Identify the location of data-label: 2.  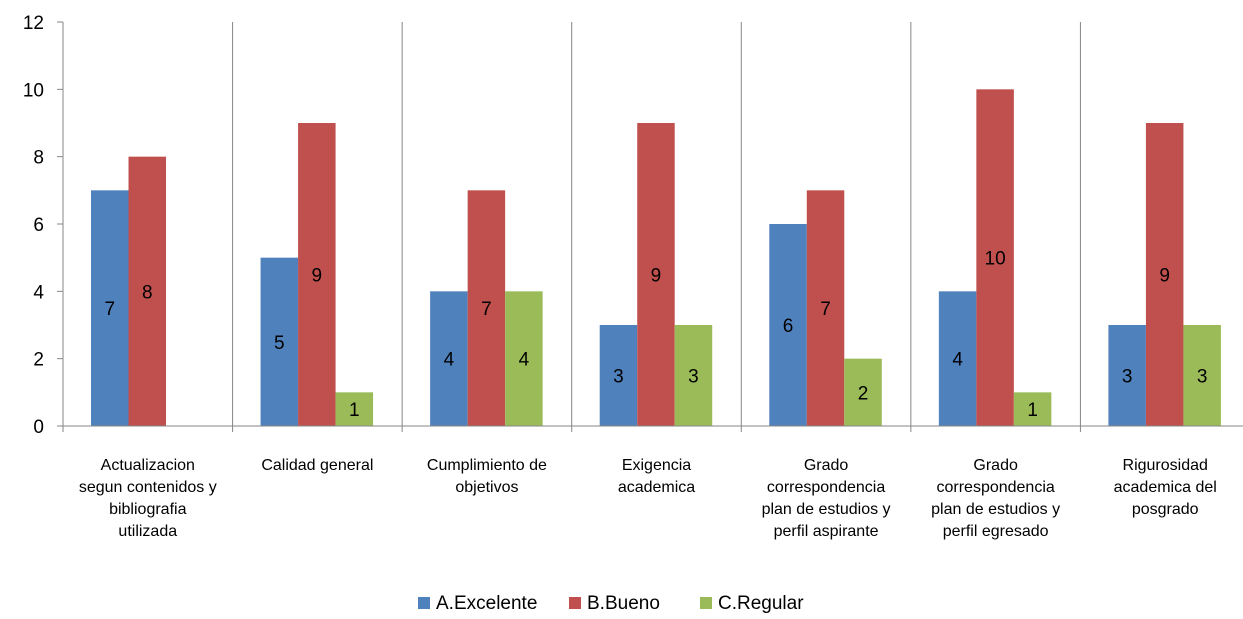
(863, 393).